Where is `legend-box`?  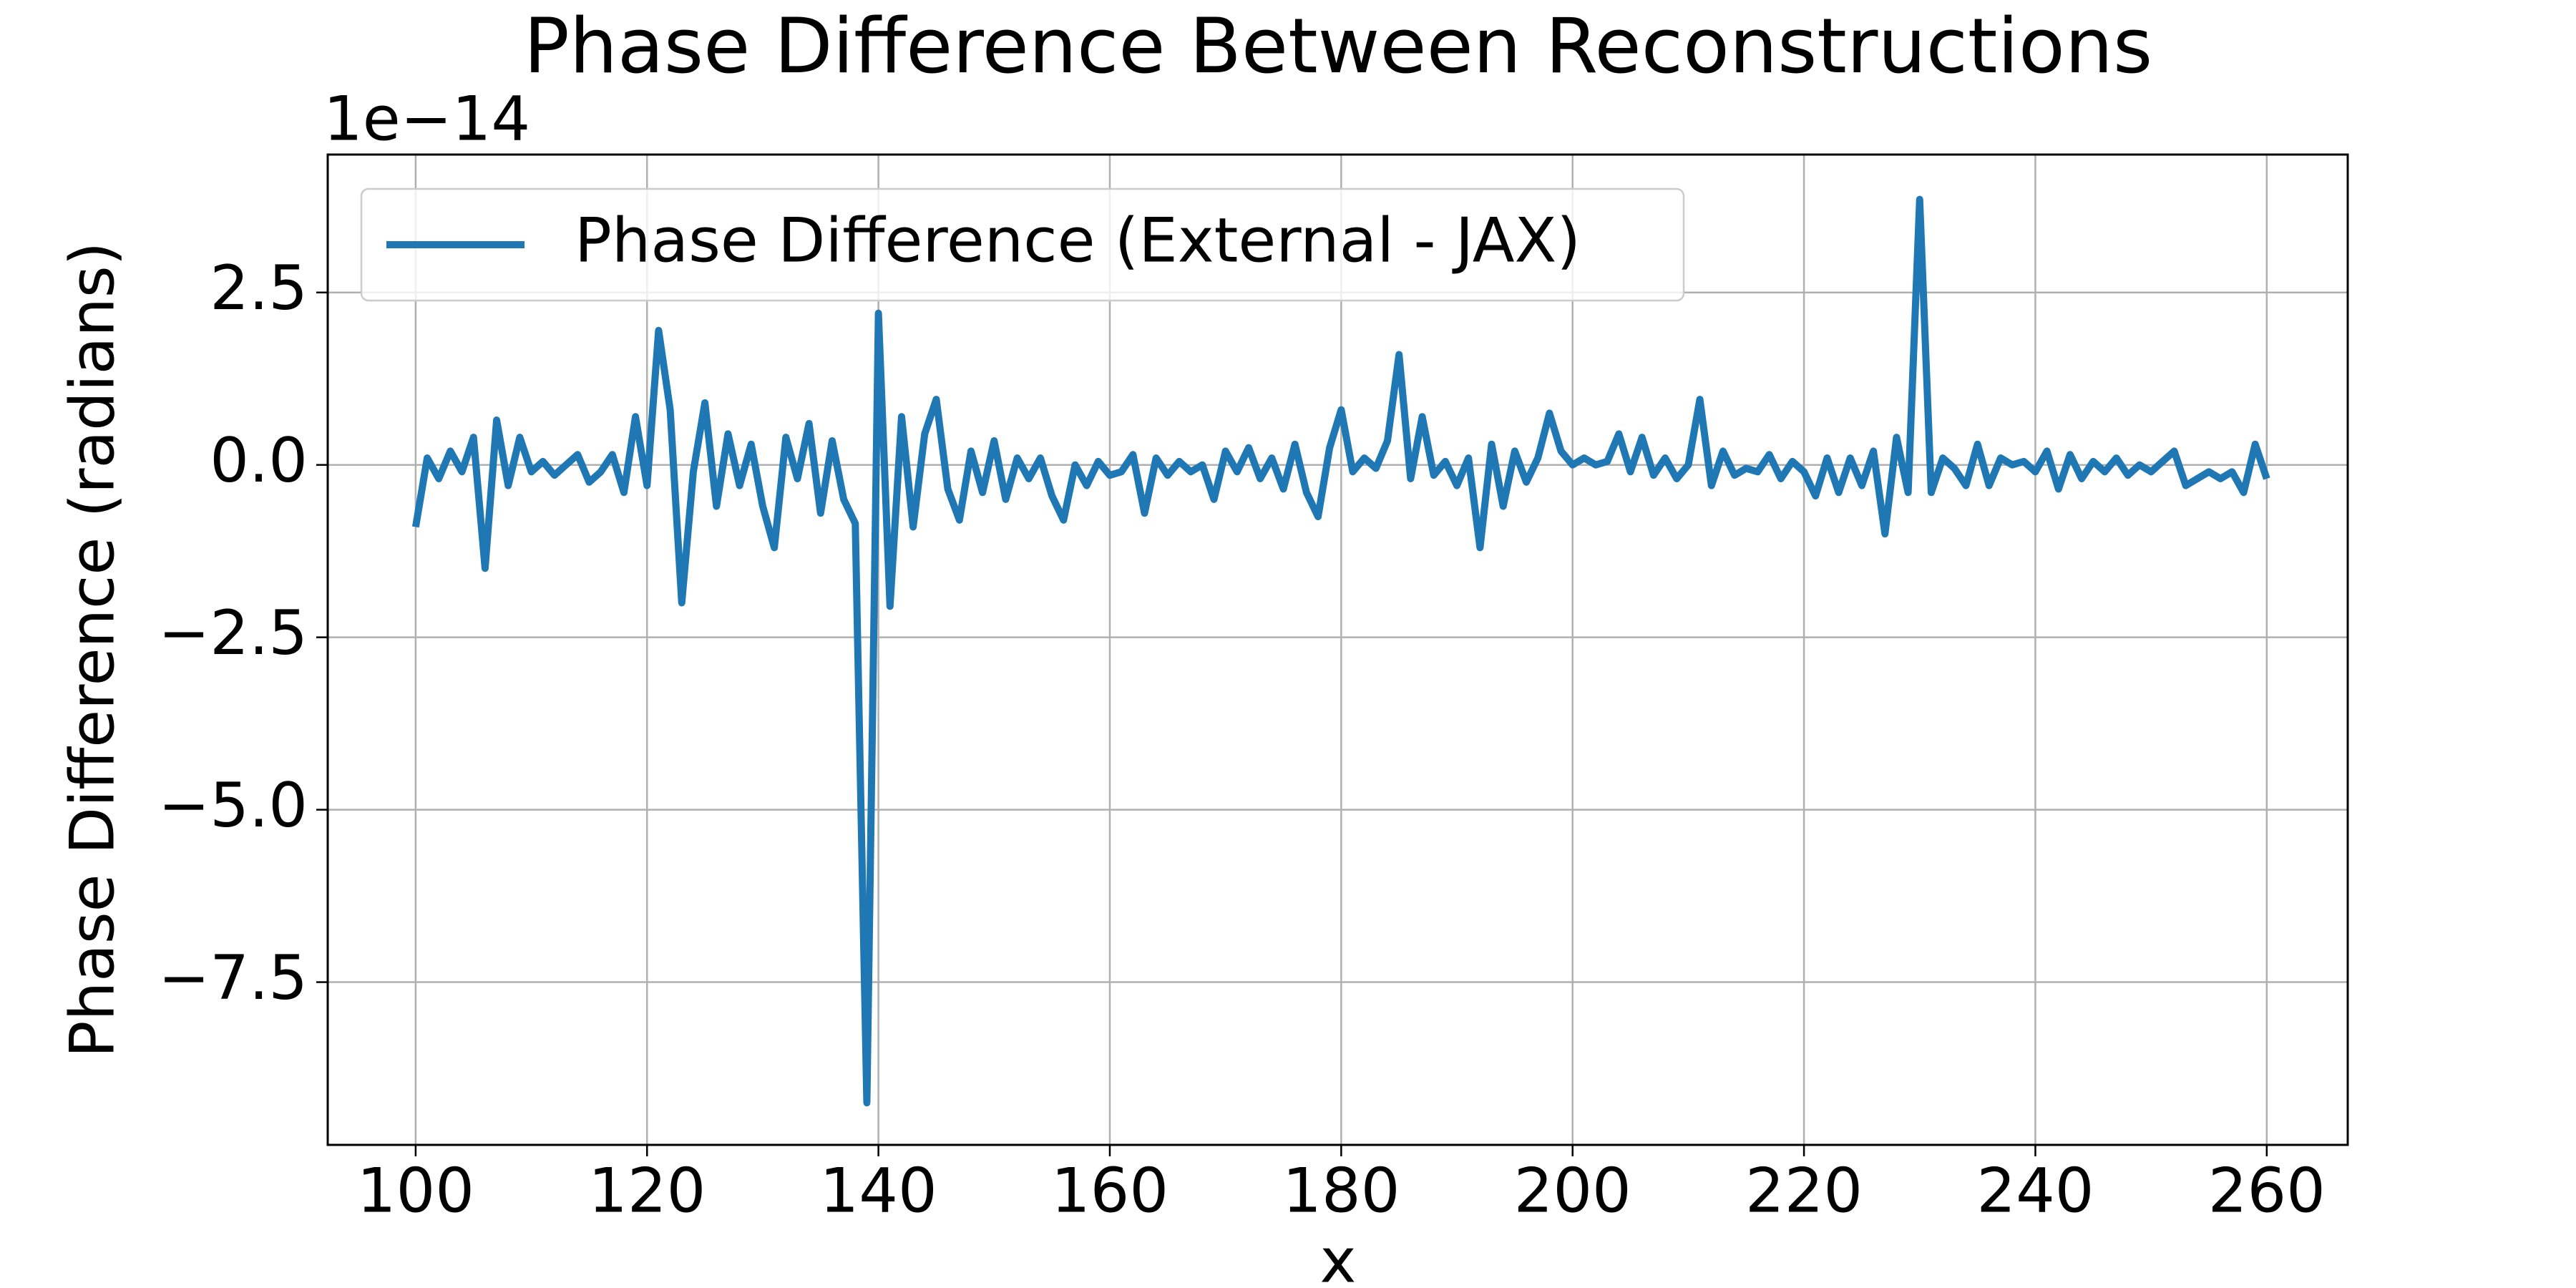
legend-box is located at coordinates (1022, 244).